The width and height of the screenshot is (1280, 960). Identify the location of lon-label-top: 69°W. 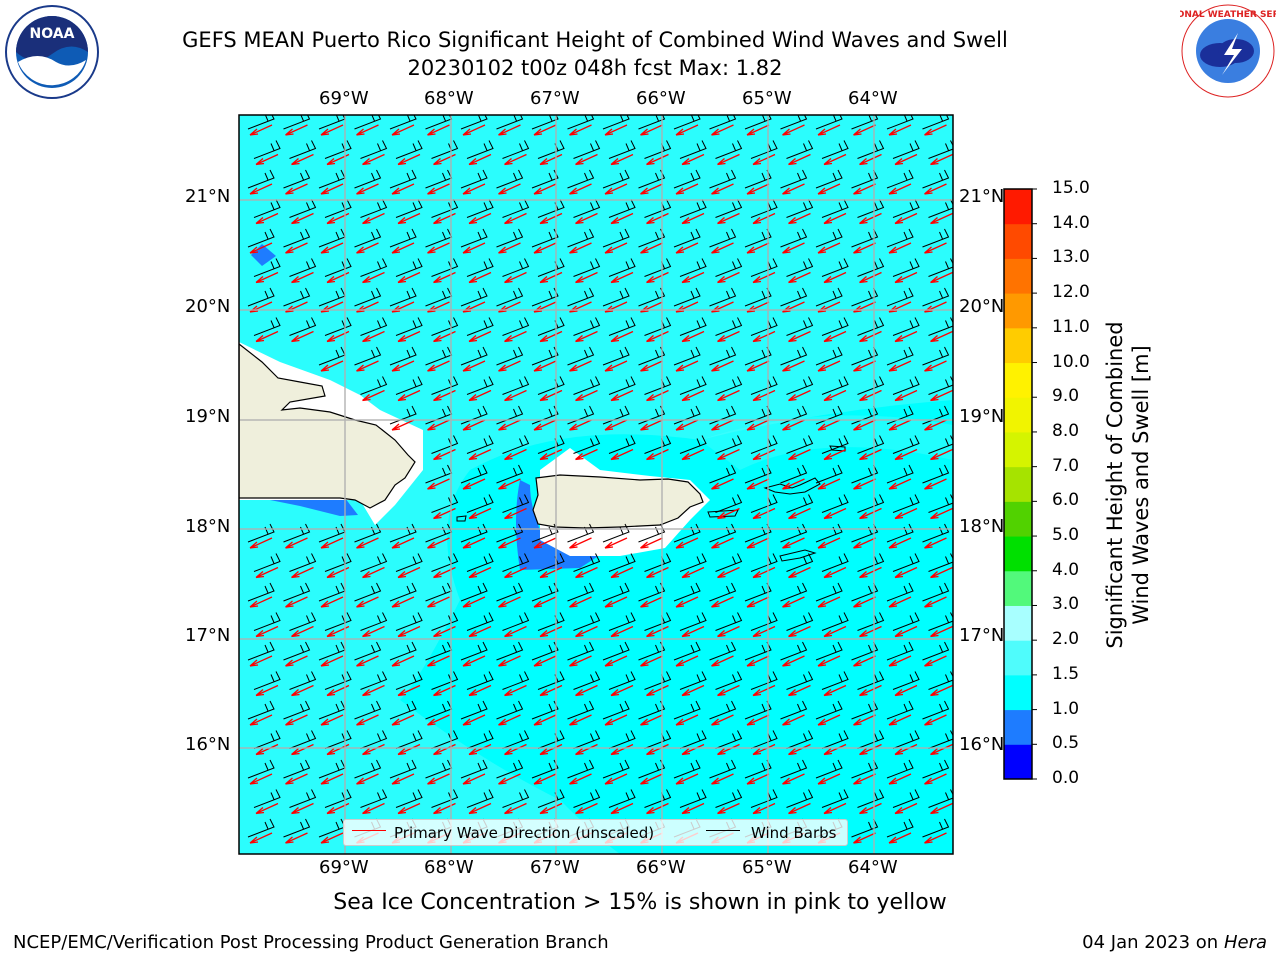
(344, 98).